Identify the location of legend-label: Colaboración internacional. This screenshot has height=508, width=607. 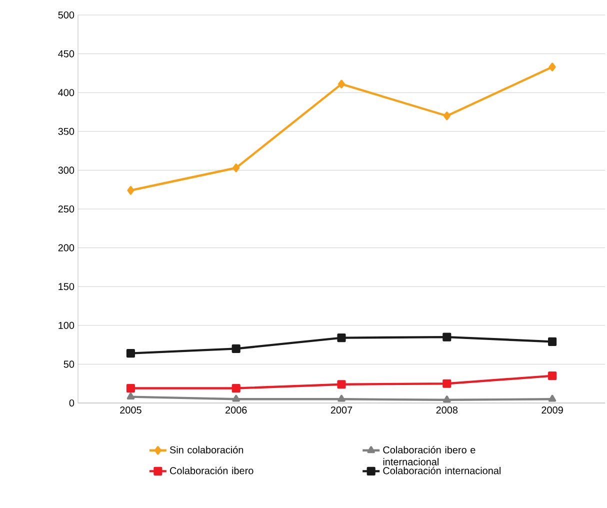
(442, 470).